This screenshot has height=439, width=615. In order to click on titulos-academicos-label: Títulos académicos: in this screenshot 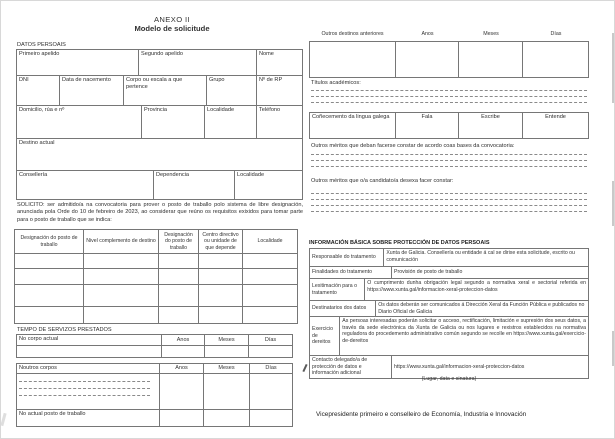, I will do `click(336, 83)`.